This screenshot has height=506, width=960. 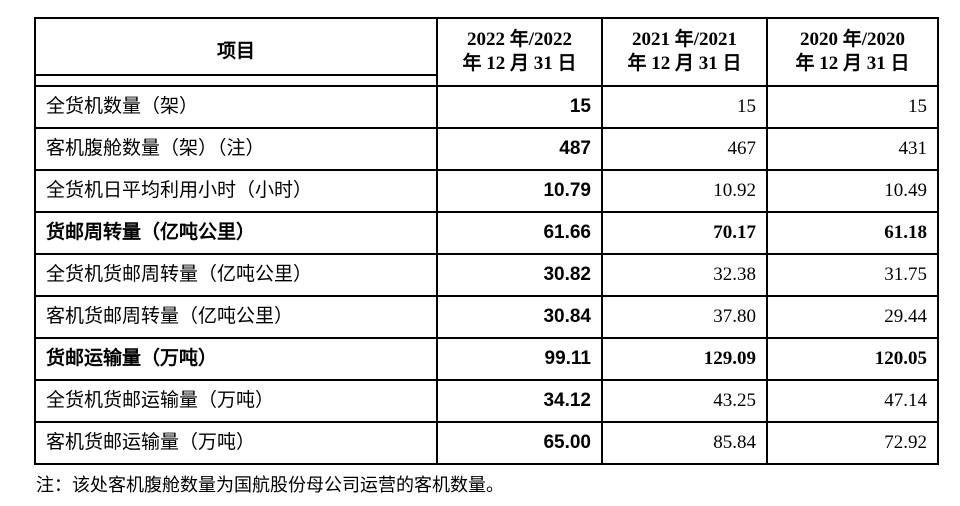 I want to click on value-2022: 10.79, so click(x=519, y=191).